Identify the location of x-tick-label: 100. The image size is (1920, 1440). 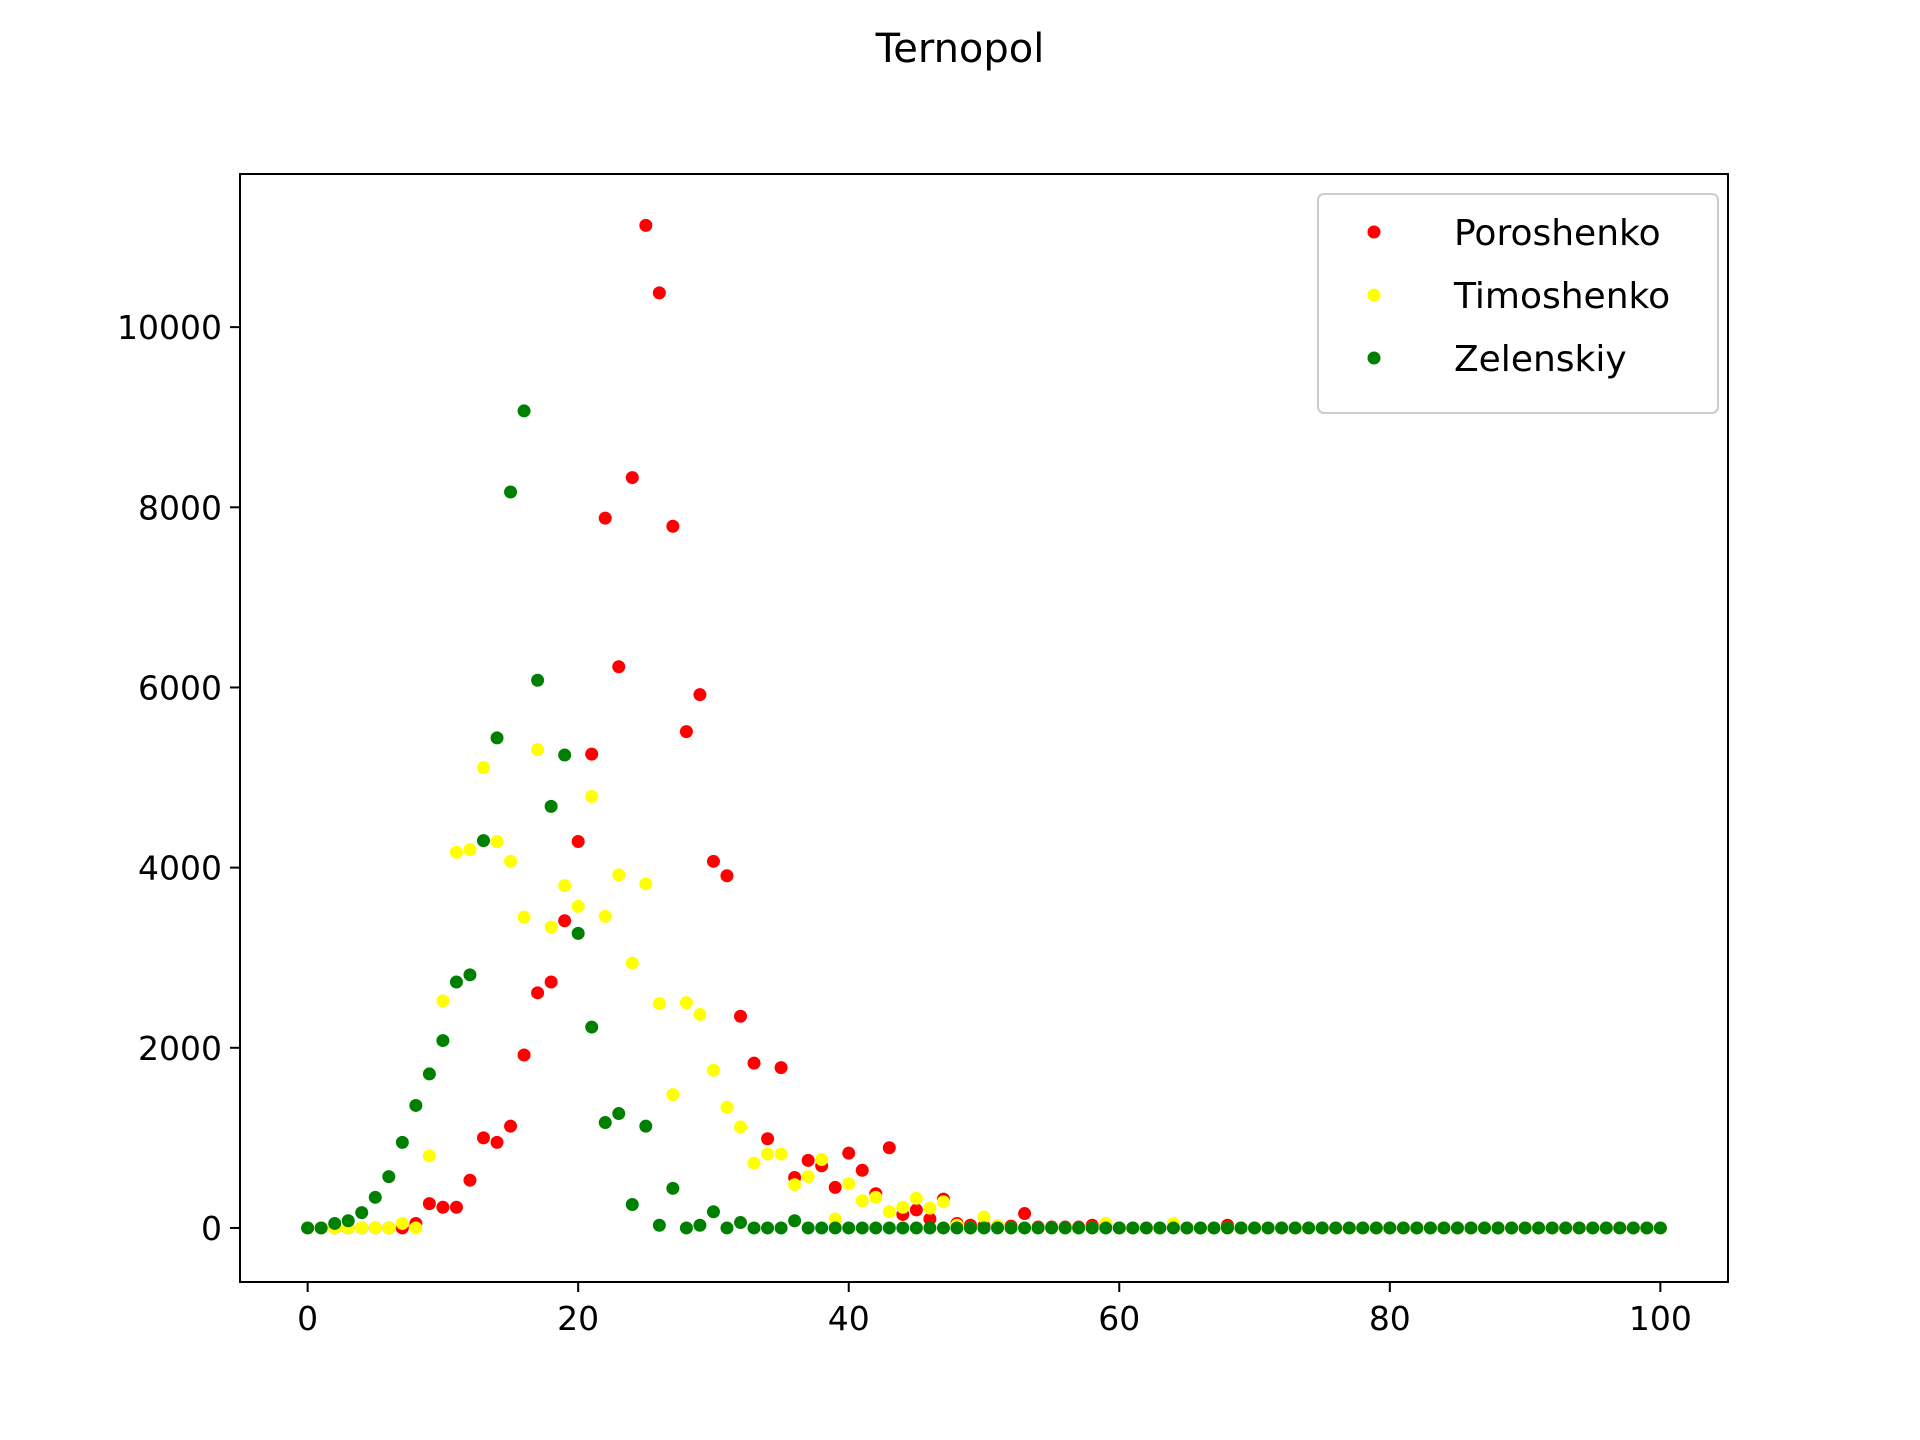
(1660, 1318).